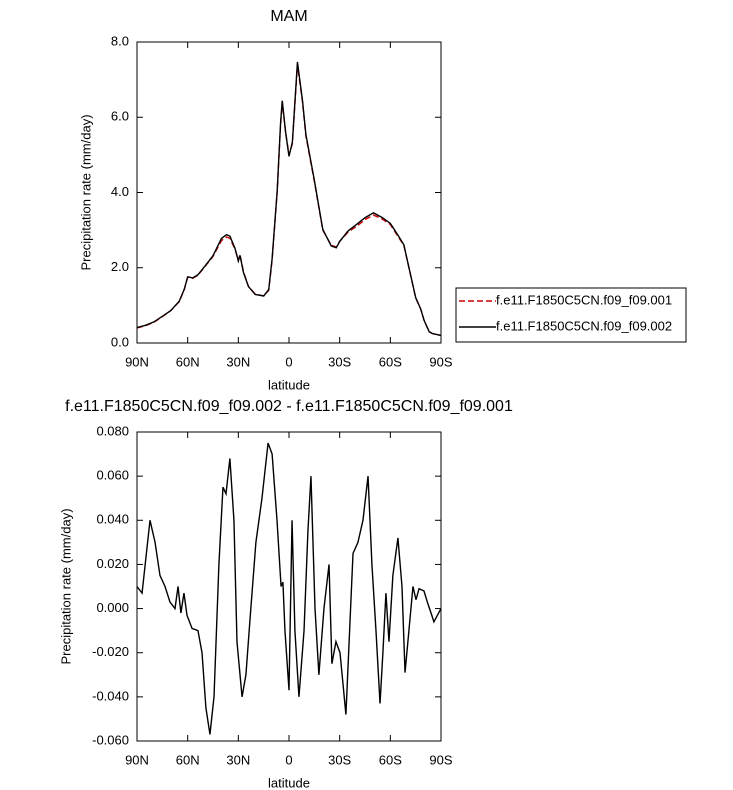 Image resolution: width=733 pixels, height=790 pixels. What do you see at coordinates (110, 739) in the screenshot?
I see `y-tick-label: -0.060` at bounding box center [110, 739].